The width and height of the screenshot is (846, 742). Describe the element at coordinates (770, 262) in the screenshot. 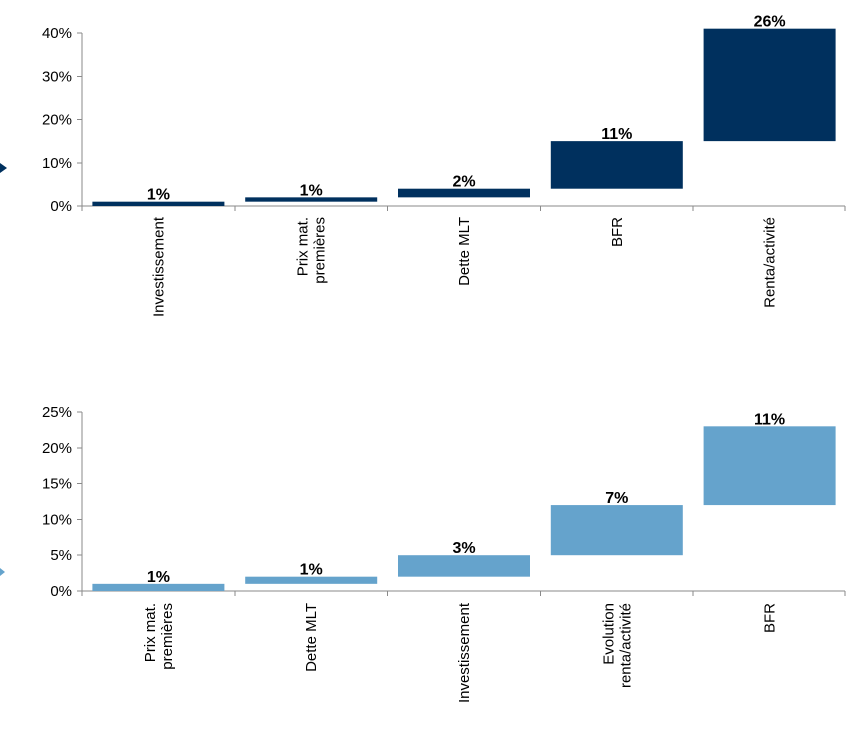

I see `x-category-label: Renta/activité` at that location.